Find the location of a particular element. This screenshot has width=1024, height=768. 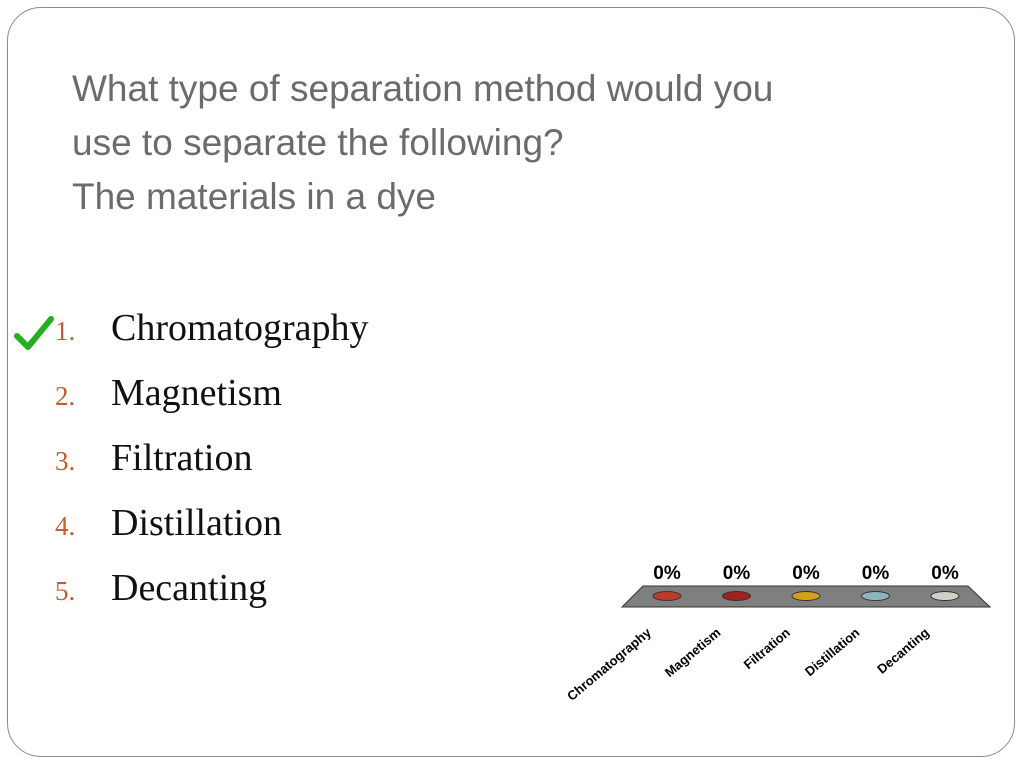

answer-option-4: 4. Distillation is located at coordinates (260, 529).